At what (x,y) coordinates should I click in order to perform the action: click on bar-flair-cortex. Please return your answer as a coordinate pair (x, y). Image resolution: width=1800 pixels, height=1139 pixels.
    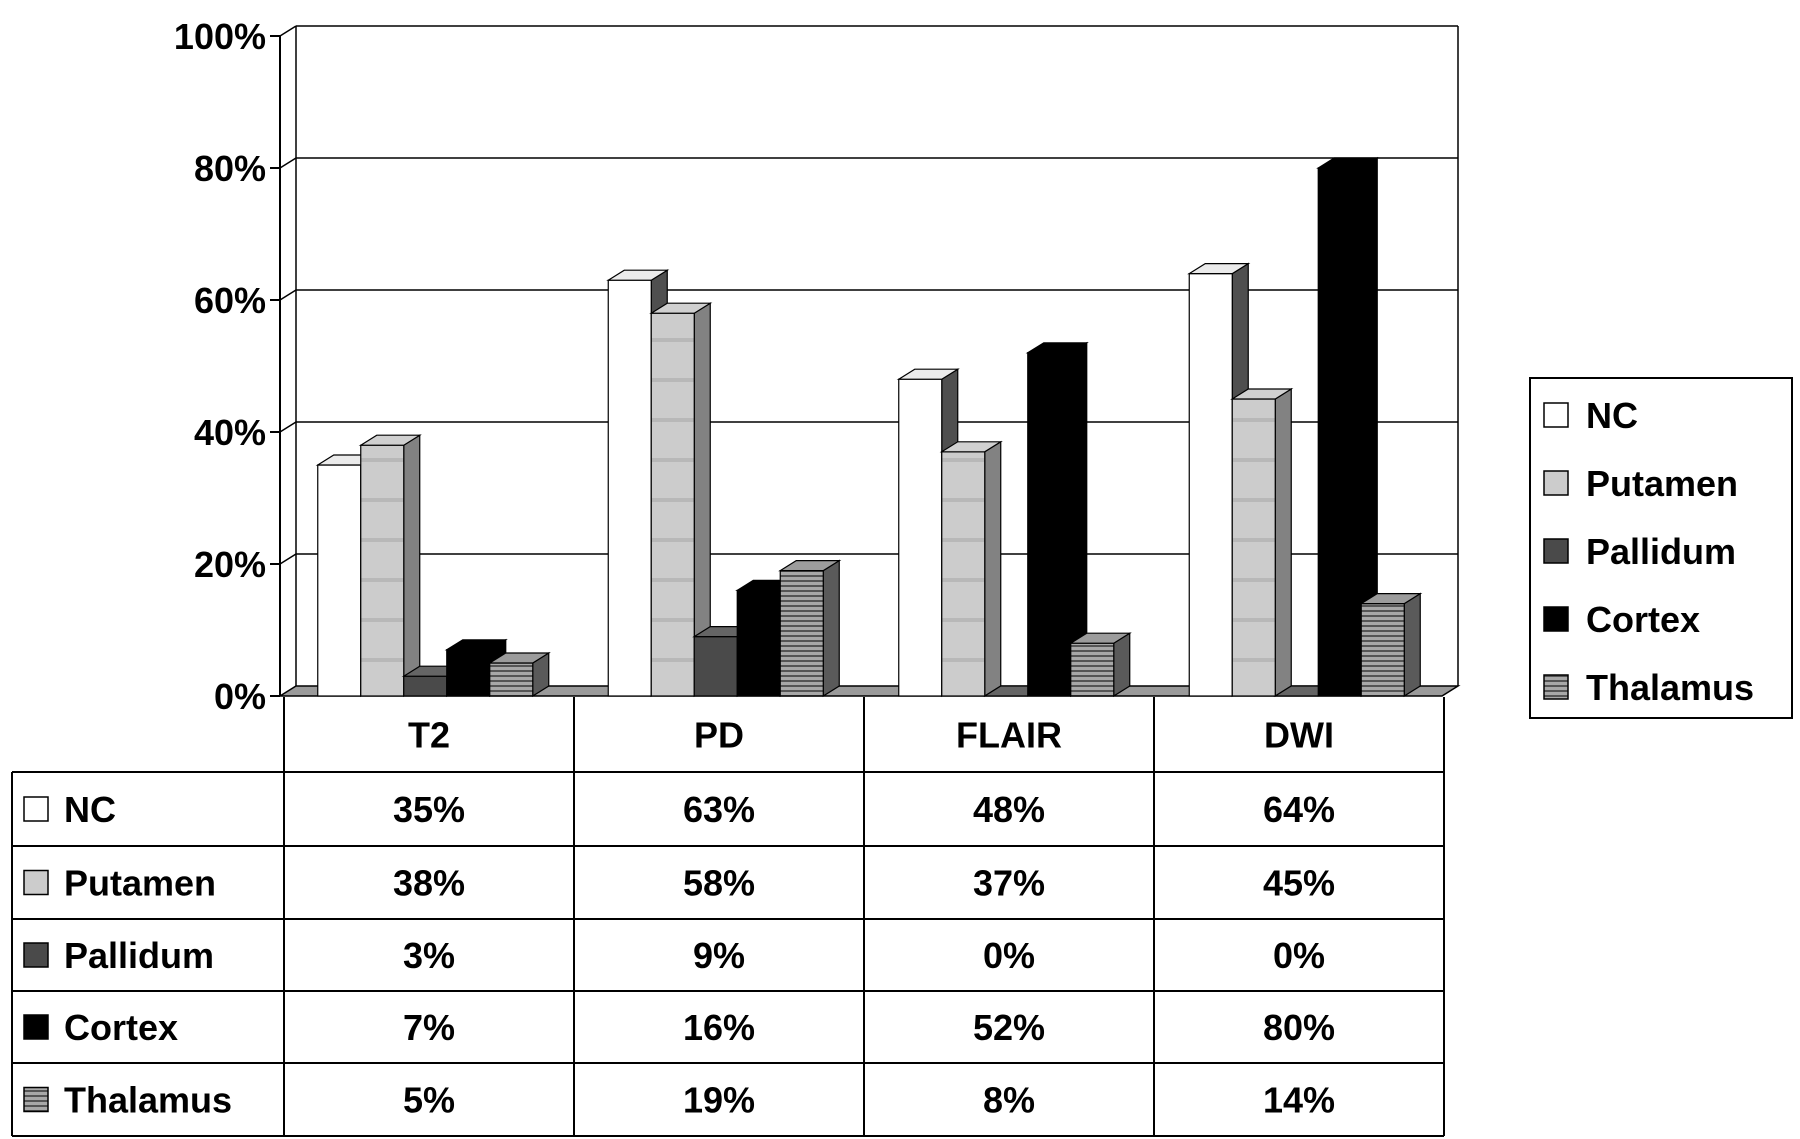
    Looking at the image, I should click on (1057, 519).